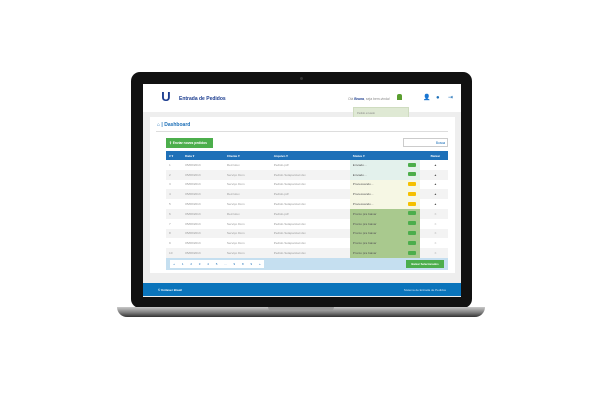 The height and width of the screenshot is (400, 600). Describe the element at coordinates (242, 264) in the screenshot. I see `page-link: 8` at that location.